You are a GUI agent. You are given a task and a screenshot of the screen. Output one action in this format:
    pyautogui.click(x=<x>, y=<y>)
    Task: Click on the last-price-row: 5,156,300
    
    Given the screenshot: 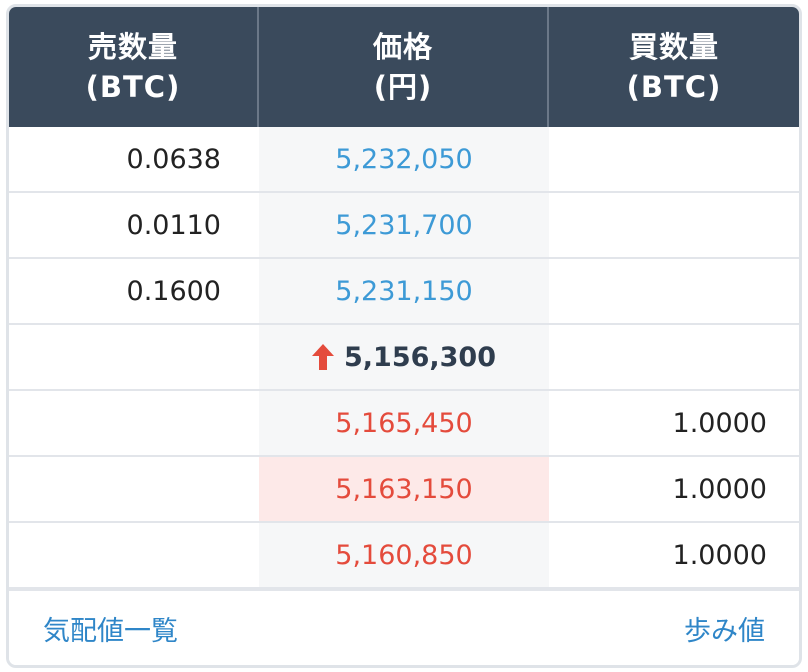 What is the action you would take?
    pyautogui.click(x=404, y=358)
    